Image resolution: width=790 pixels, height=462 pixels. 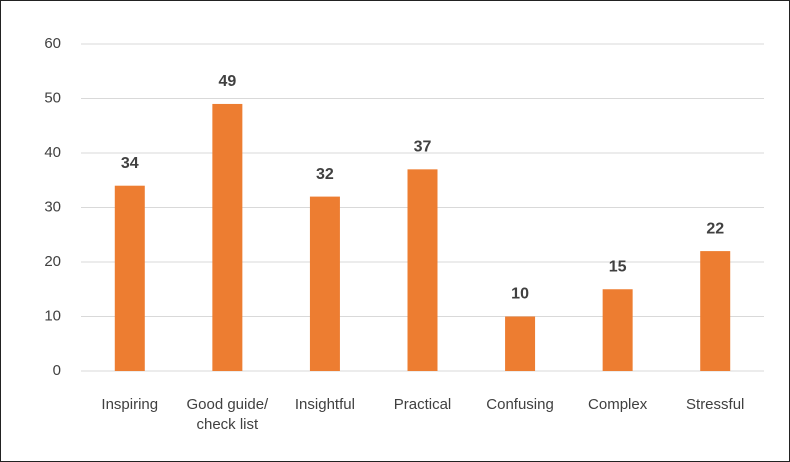 I want to click on y-tick-label: 20, so click(x=52, y=261).